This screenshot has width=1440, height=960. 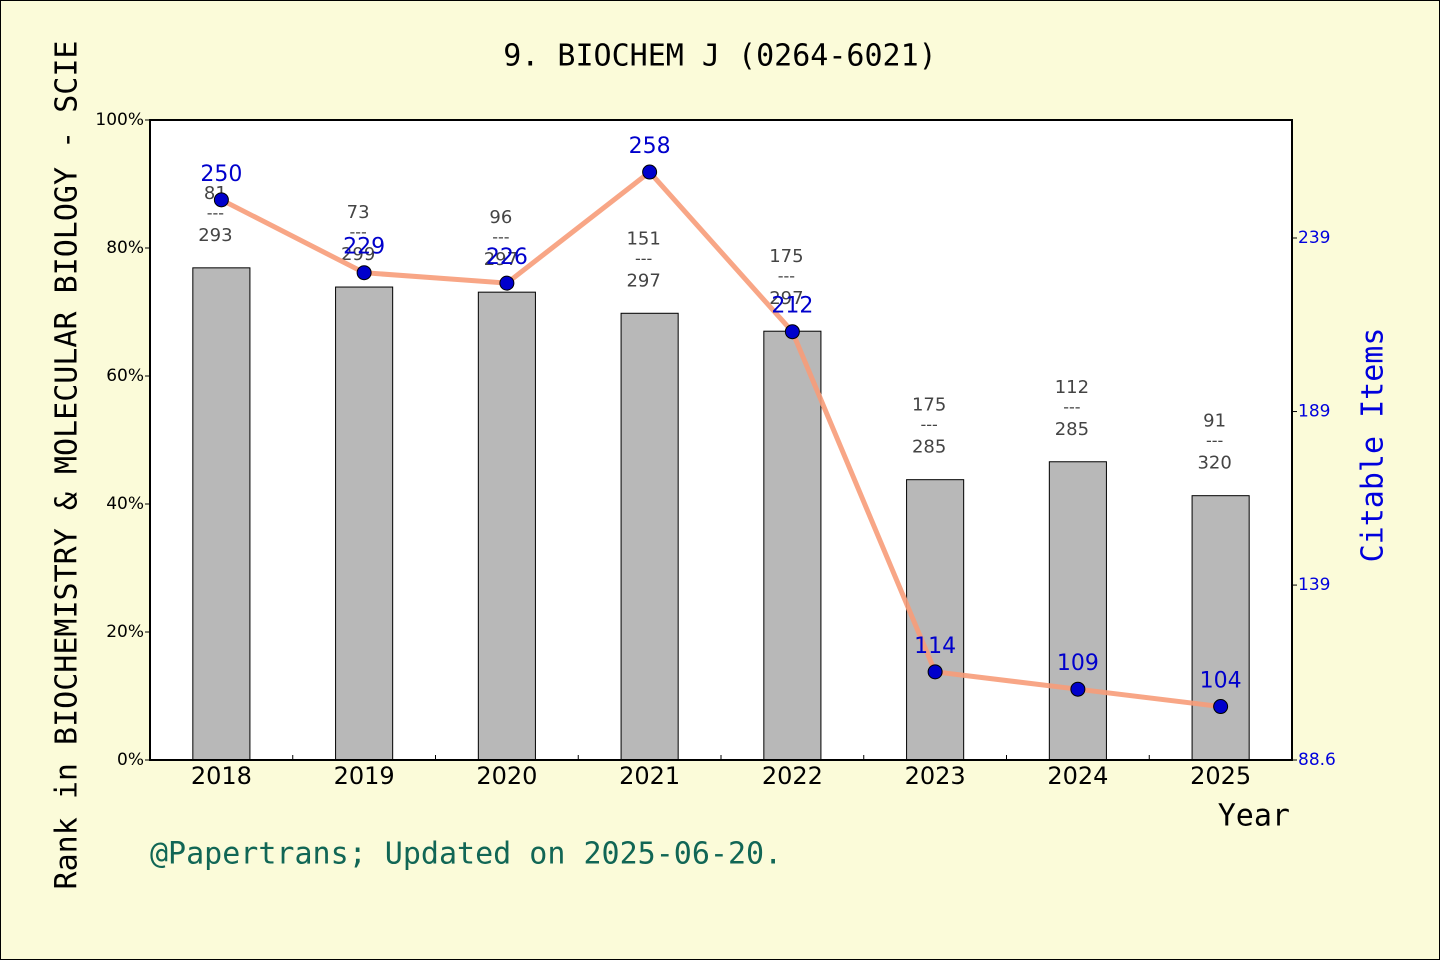 What do you see at coordinates (364, 776) in the screenshot?
I see `x-tick-label: 2019` at bounding box center [364, 776].